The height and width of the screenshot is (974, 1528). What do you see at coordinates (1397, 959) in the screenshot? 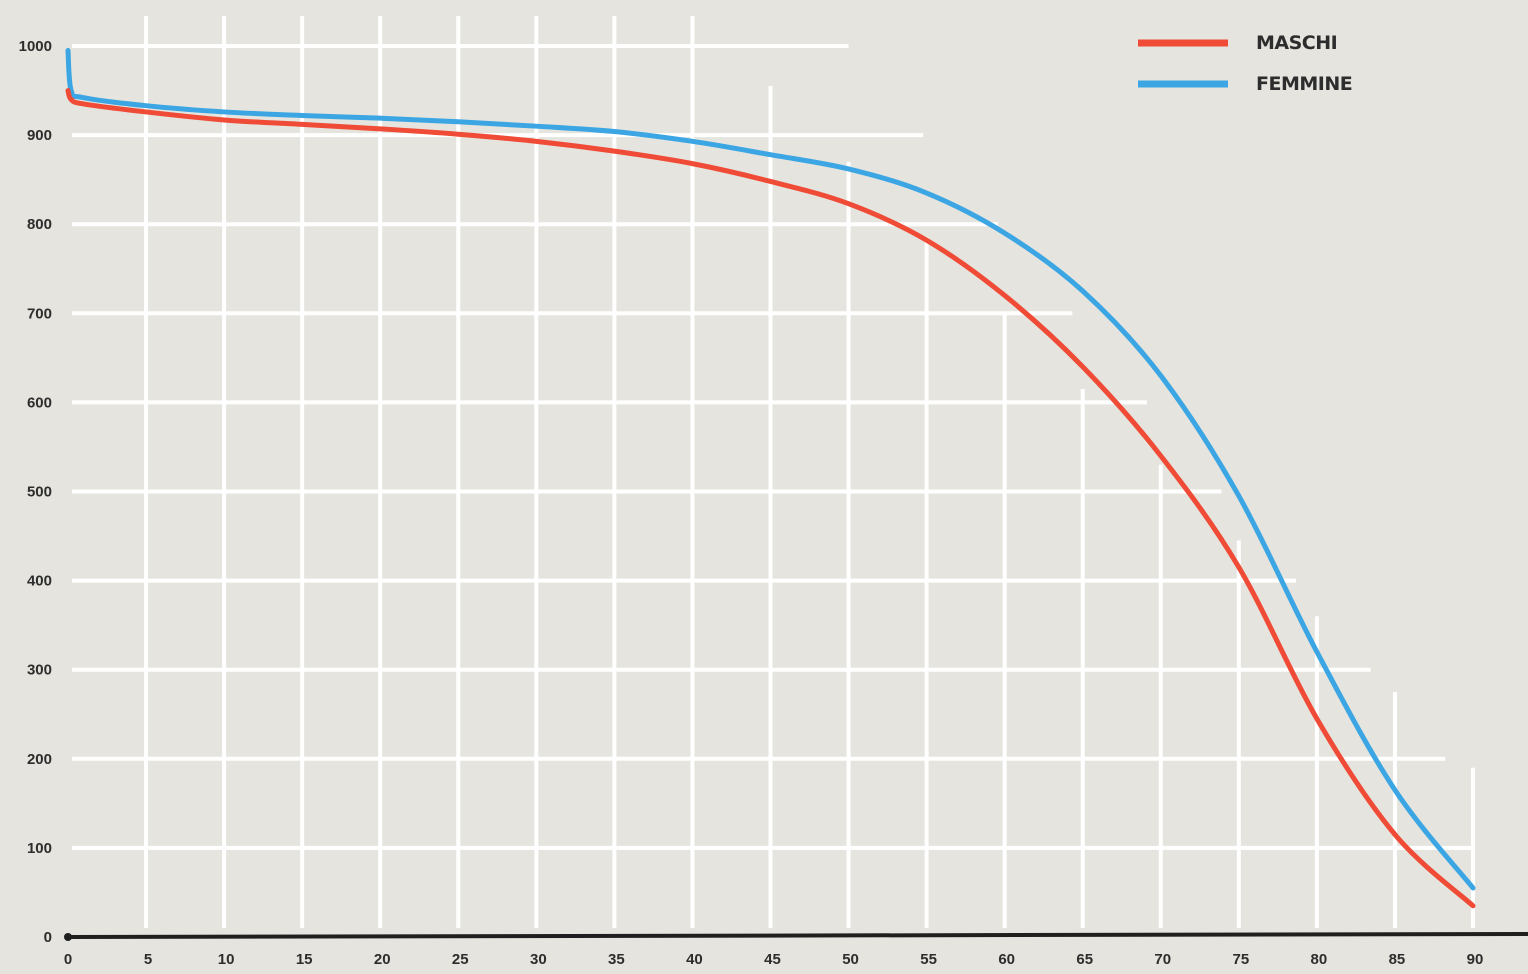
I see `x-tick-label: 85` at bounding box center [1397, 959].